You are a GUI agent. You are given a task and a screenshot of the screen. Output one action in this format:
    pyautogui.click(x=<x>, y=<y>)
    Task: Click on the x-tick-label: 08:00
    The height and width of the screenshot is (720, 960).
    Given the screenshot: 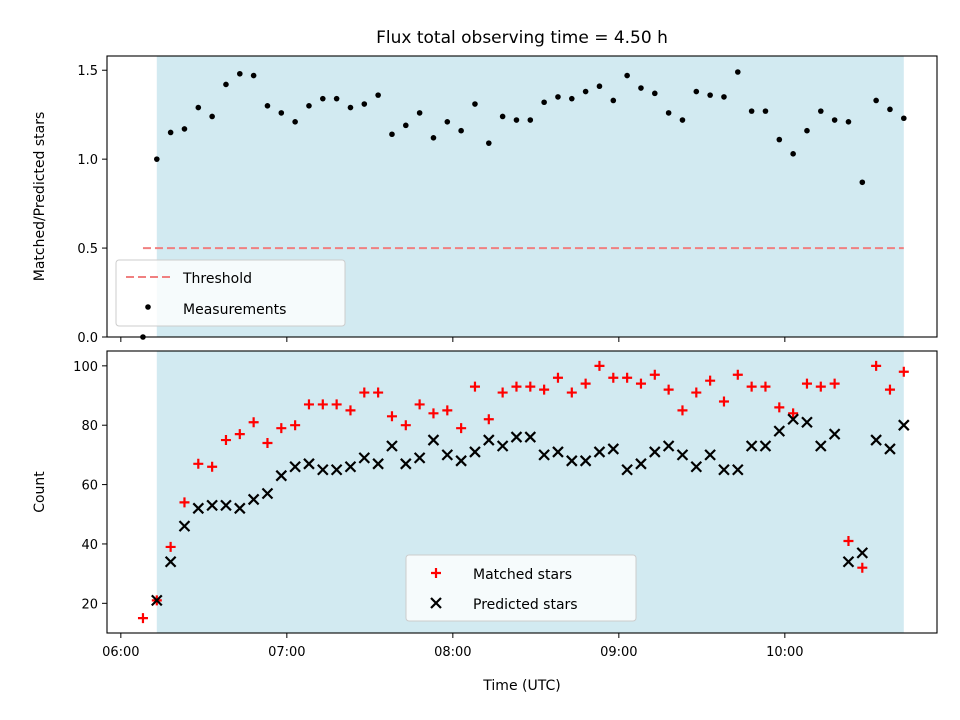 What is the action you would take?
    pyautogui.click(x=452, y=652)
    